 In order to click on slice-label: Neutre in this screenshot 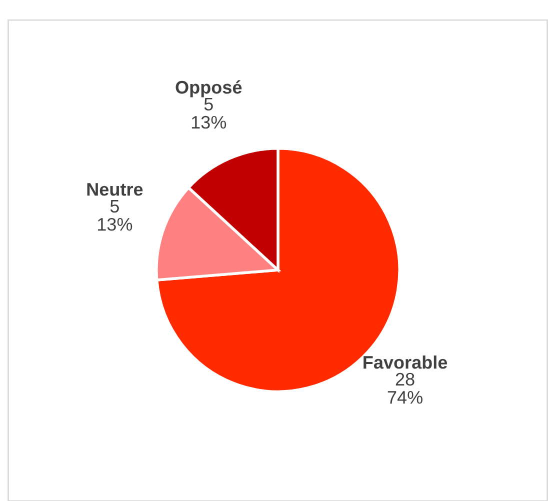, I will do `click(115, 189)`.